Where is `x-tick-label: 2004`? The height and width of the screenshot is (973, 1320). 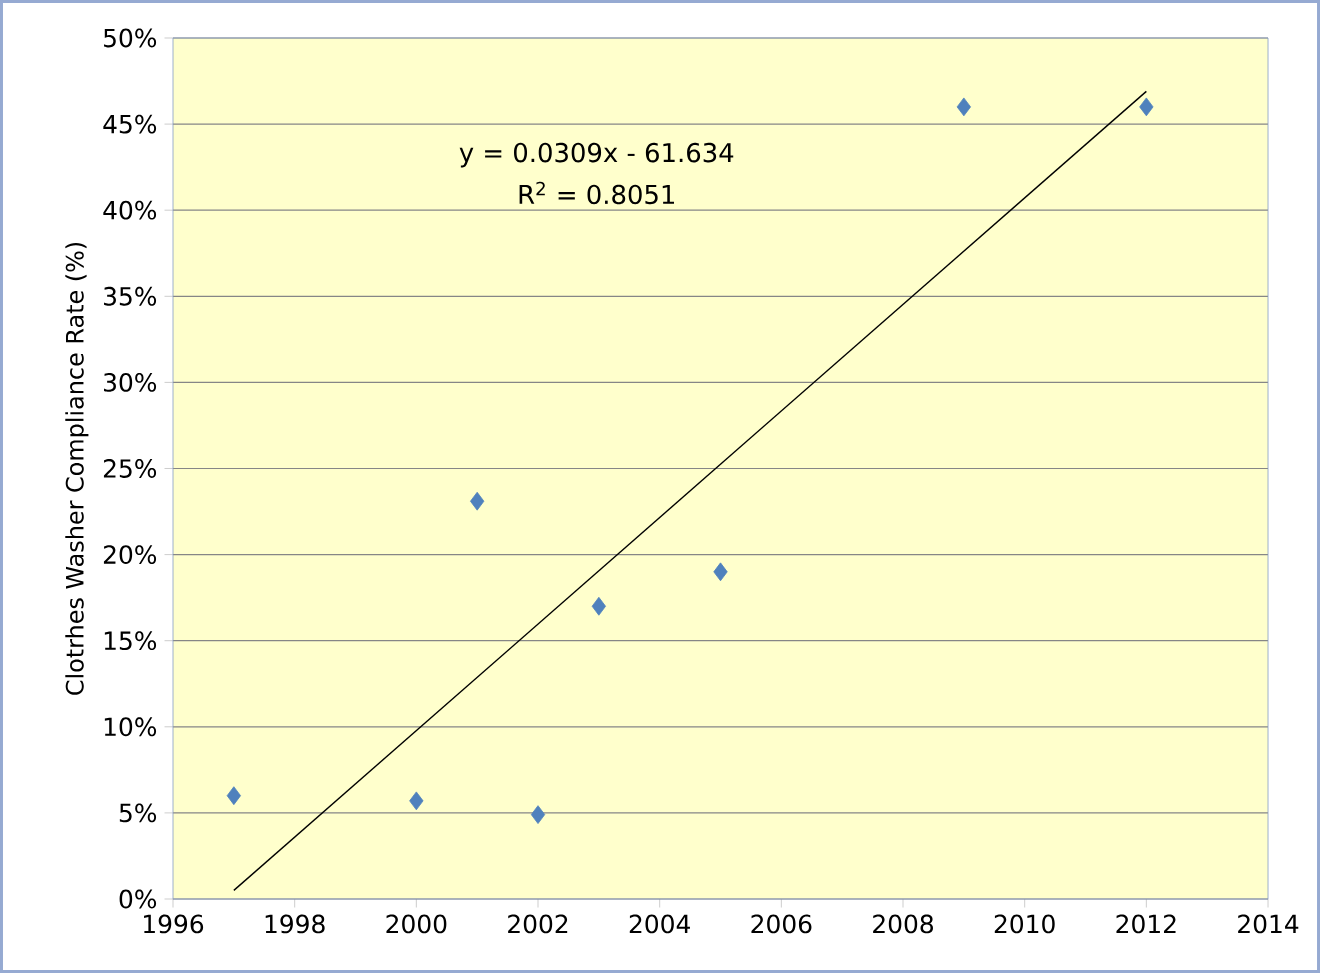
x-tick-label: 2004 is located at coordinates (659, 924).